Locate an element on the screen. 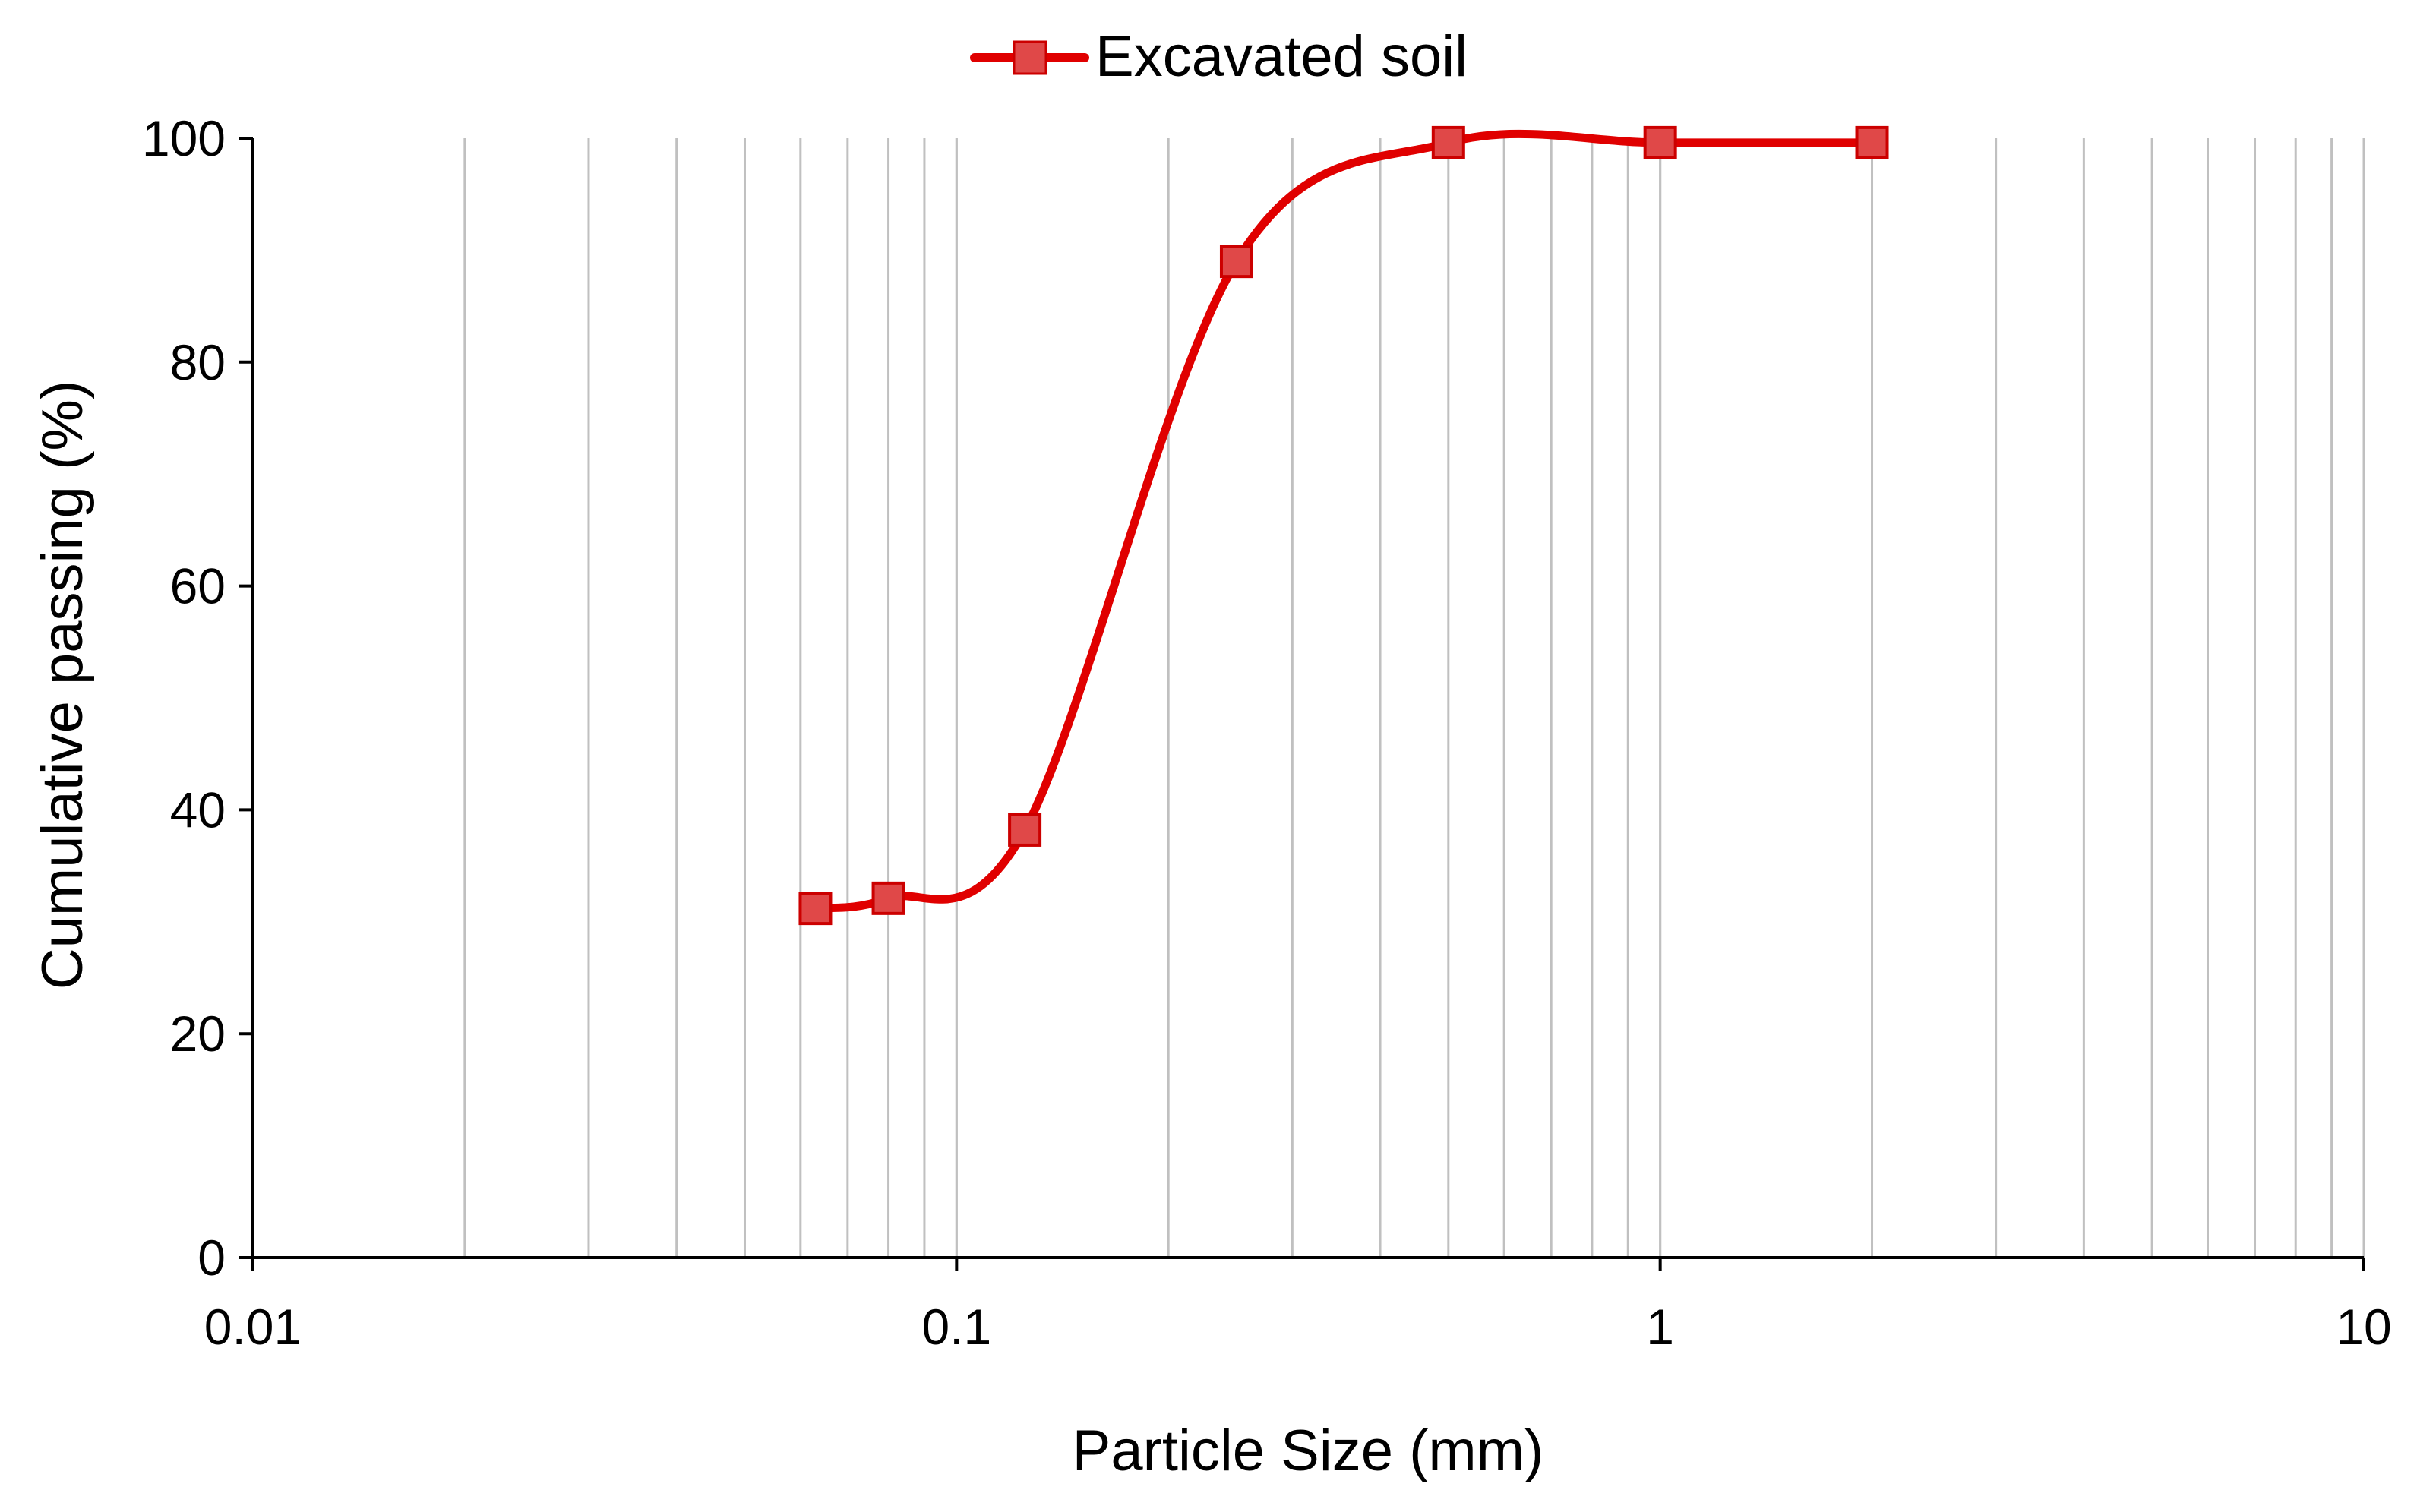  x-tick-label: 1 is located at coordinates (1660, 1327).